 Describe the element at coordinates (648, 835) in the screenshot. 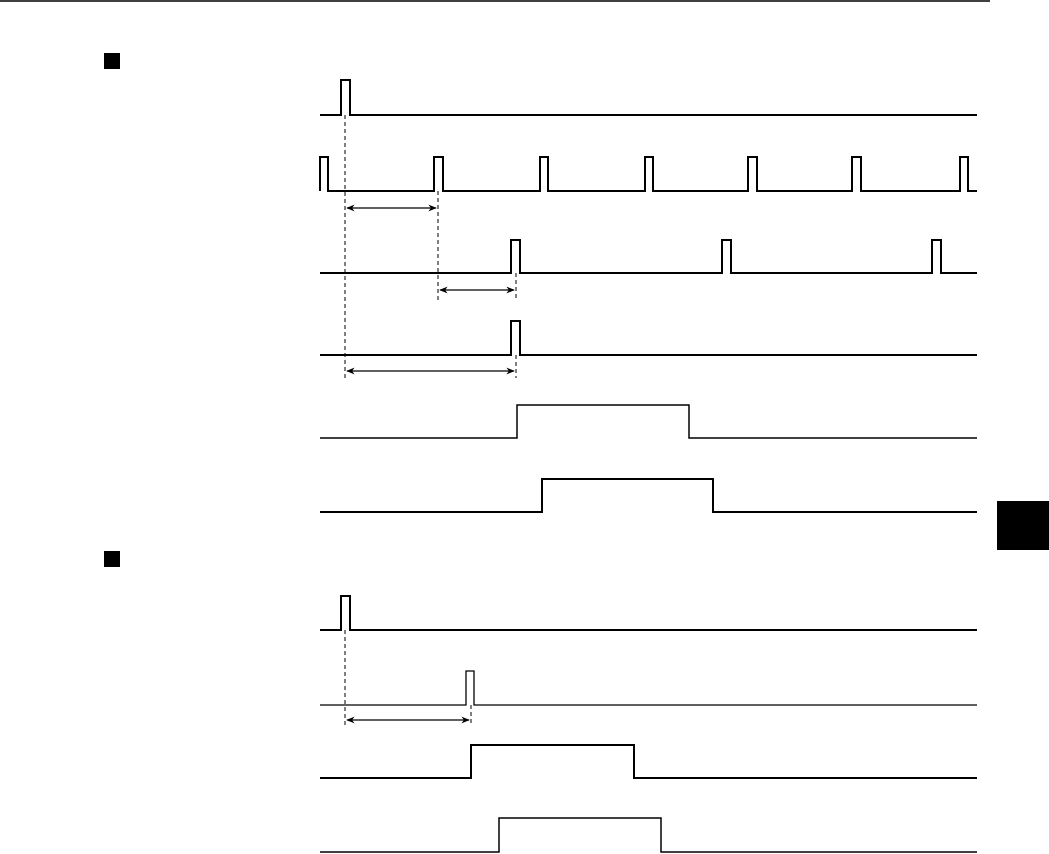

I see `signal-output-d` at that location.